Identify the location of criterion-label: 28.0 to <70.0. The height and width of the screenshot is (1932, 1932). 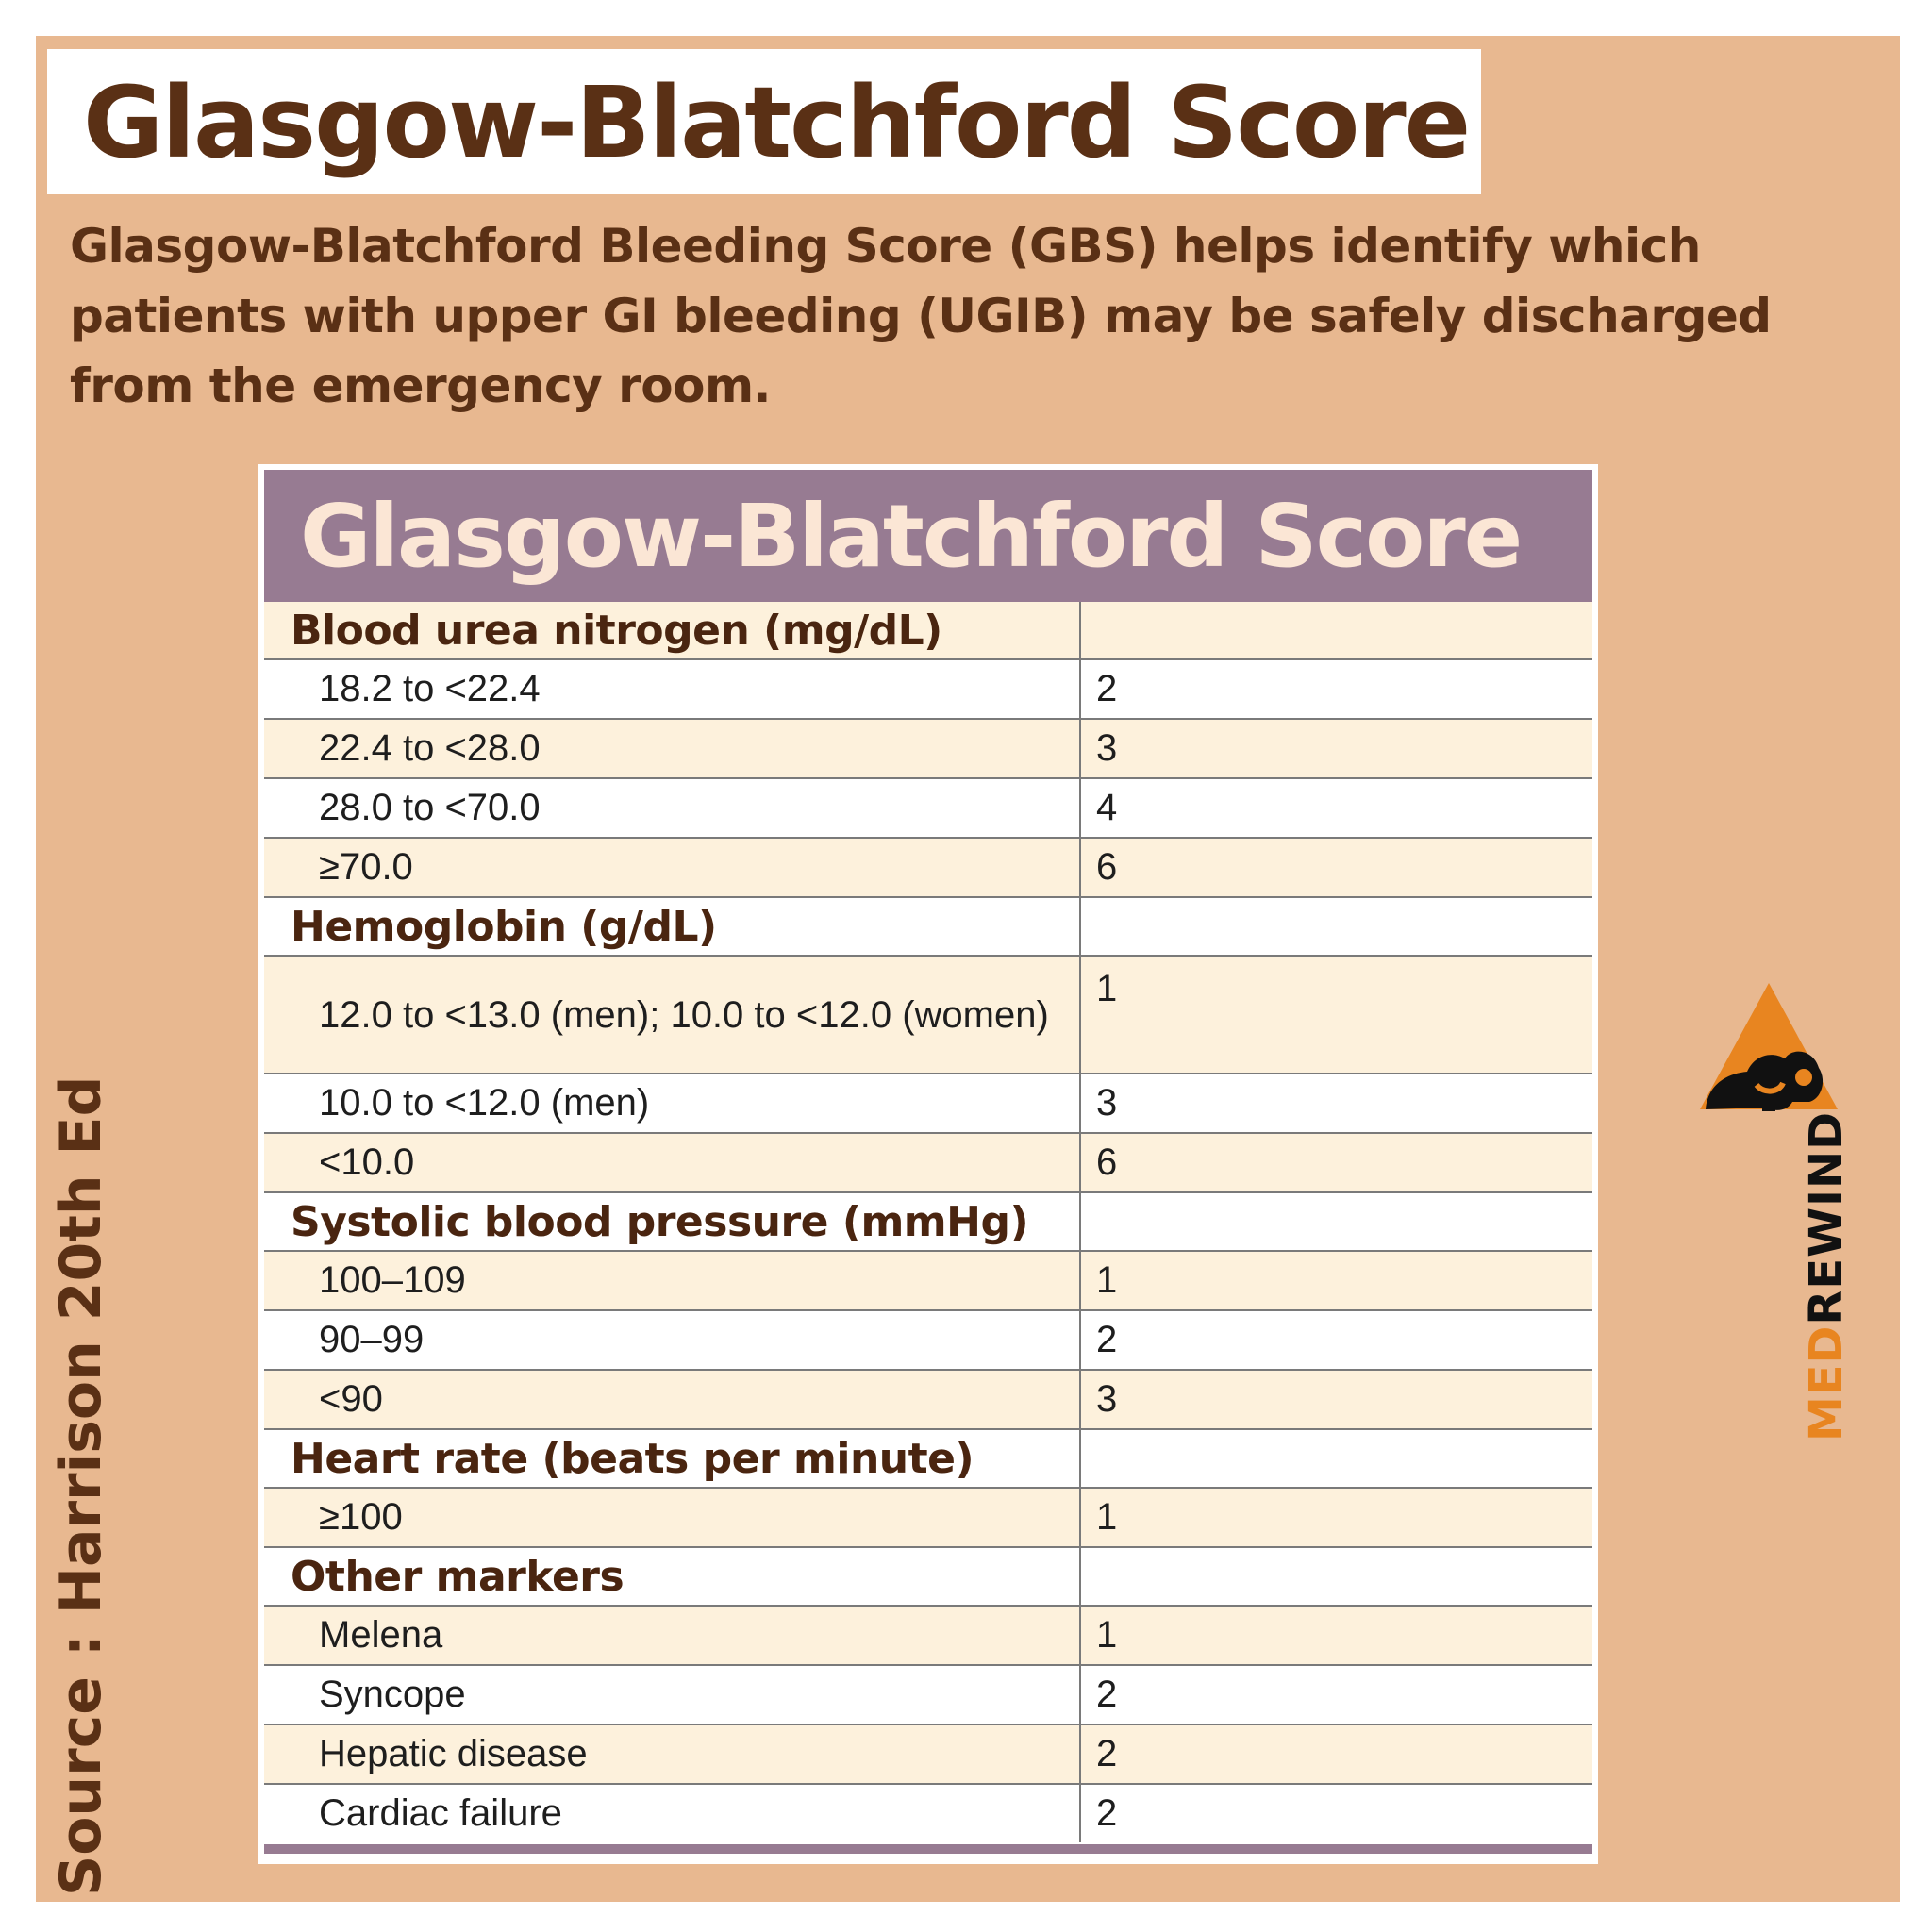
(672, 807).